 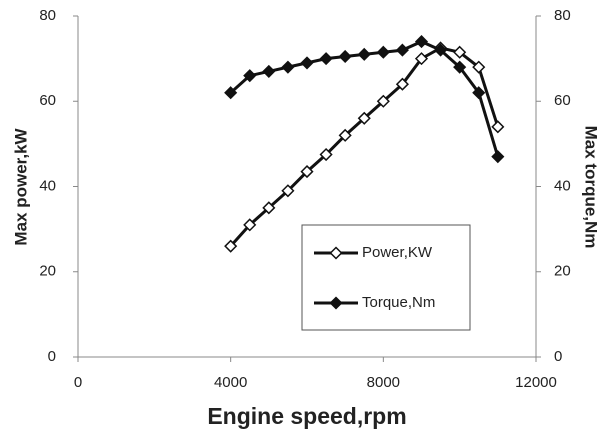 I want to click on legend-label: Torque,Nm, so click(x=398, y=302).